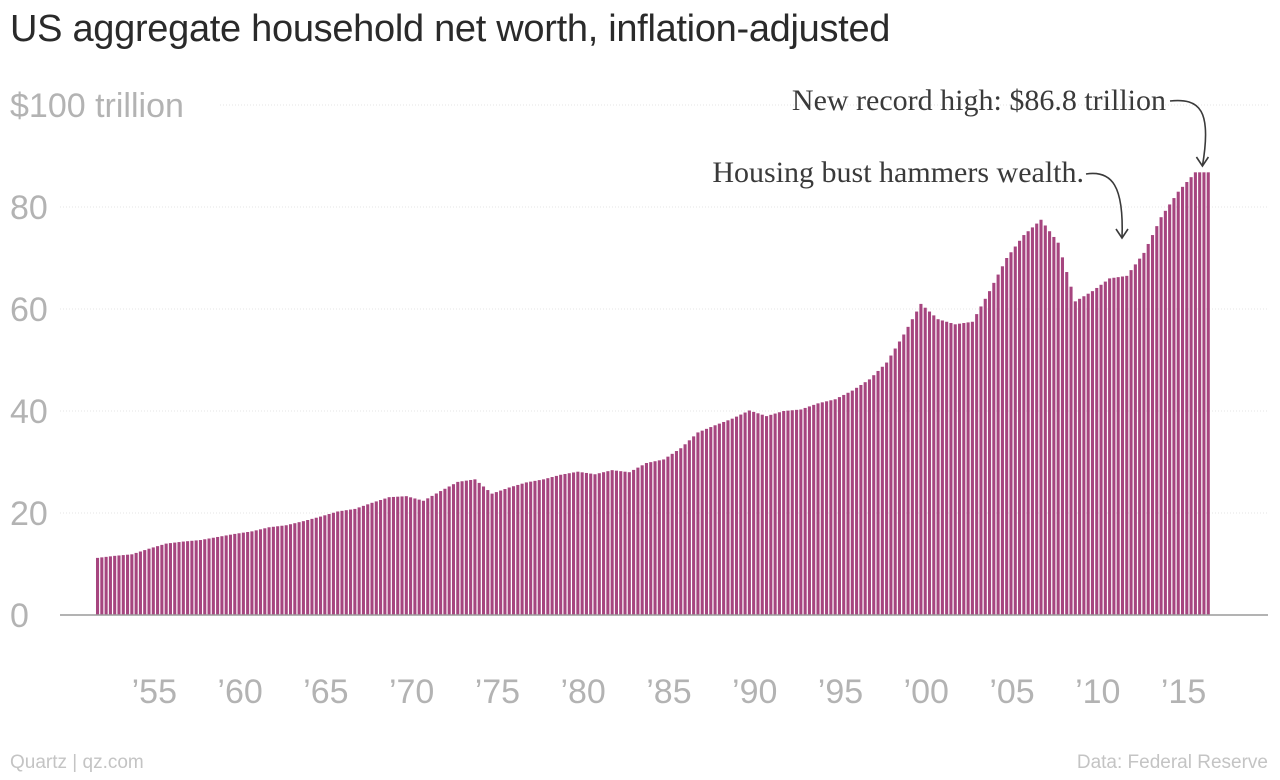  What do you see at coordinates (582, 692) in the screenshot?
I see `x-tick-label: ’80` at bounding box center [582, 692].